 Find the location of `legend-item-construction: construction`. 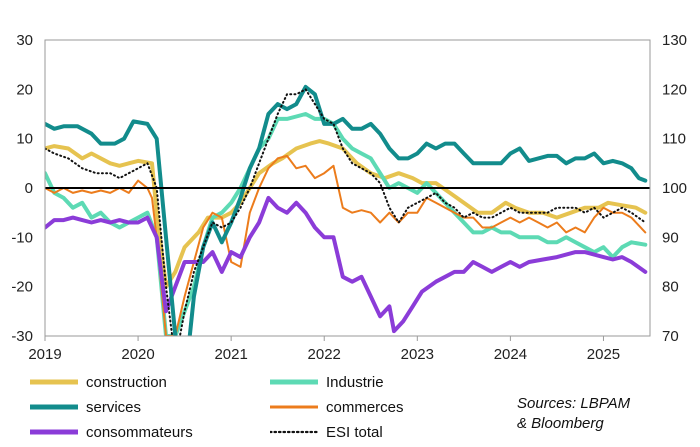

legend-item-construction: construction is located at coordinates (98, 382).